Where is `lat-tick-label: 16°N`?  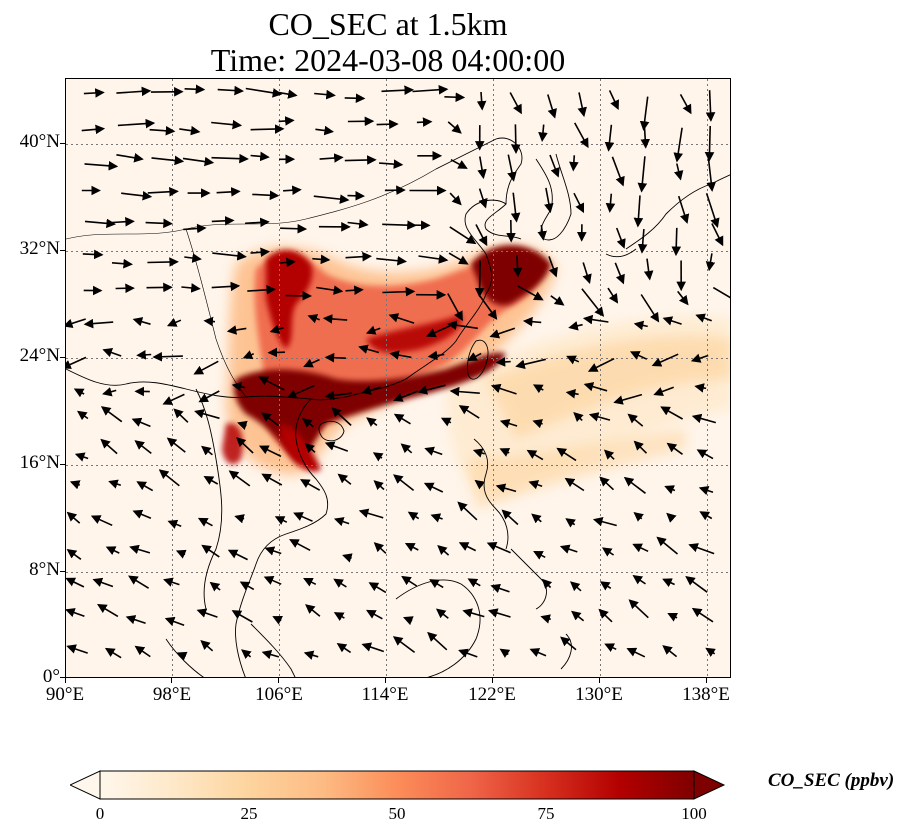
lat-tick-label: 16°N is located at coordinates (39, 462).